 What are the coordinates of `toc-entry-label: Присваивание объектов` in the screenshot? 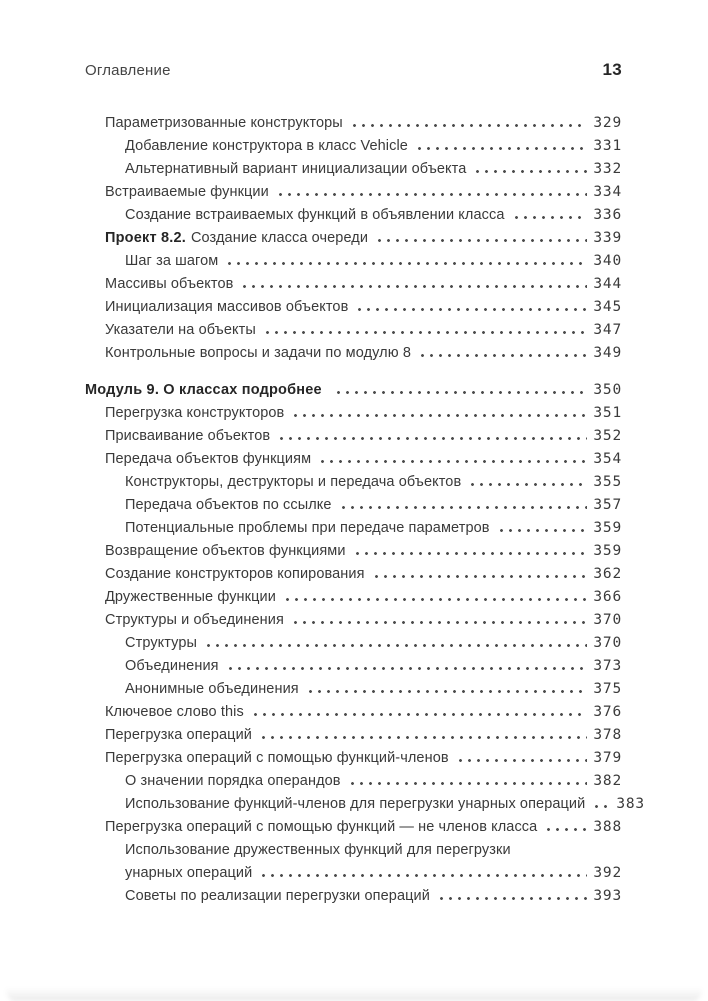 It's located at (188, 436).